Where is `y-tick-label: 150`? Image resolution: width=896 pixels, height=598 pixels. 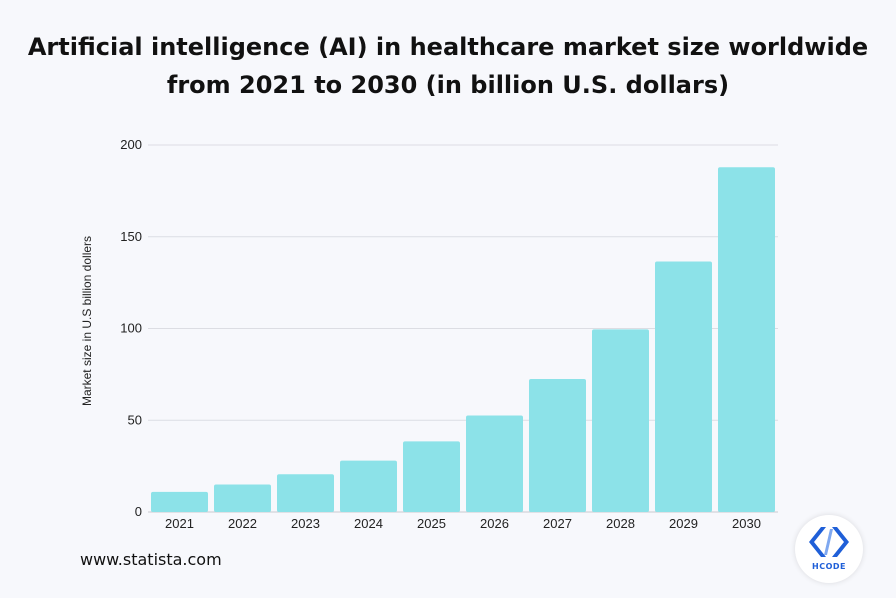 y-tick-label: 150 is located at coordinates (131, 236).